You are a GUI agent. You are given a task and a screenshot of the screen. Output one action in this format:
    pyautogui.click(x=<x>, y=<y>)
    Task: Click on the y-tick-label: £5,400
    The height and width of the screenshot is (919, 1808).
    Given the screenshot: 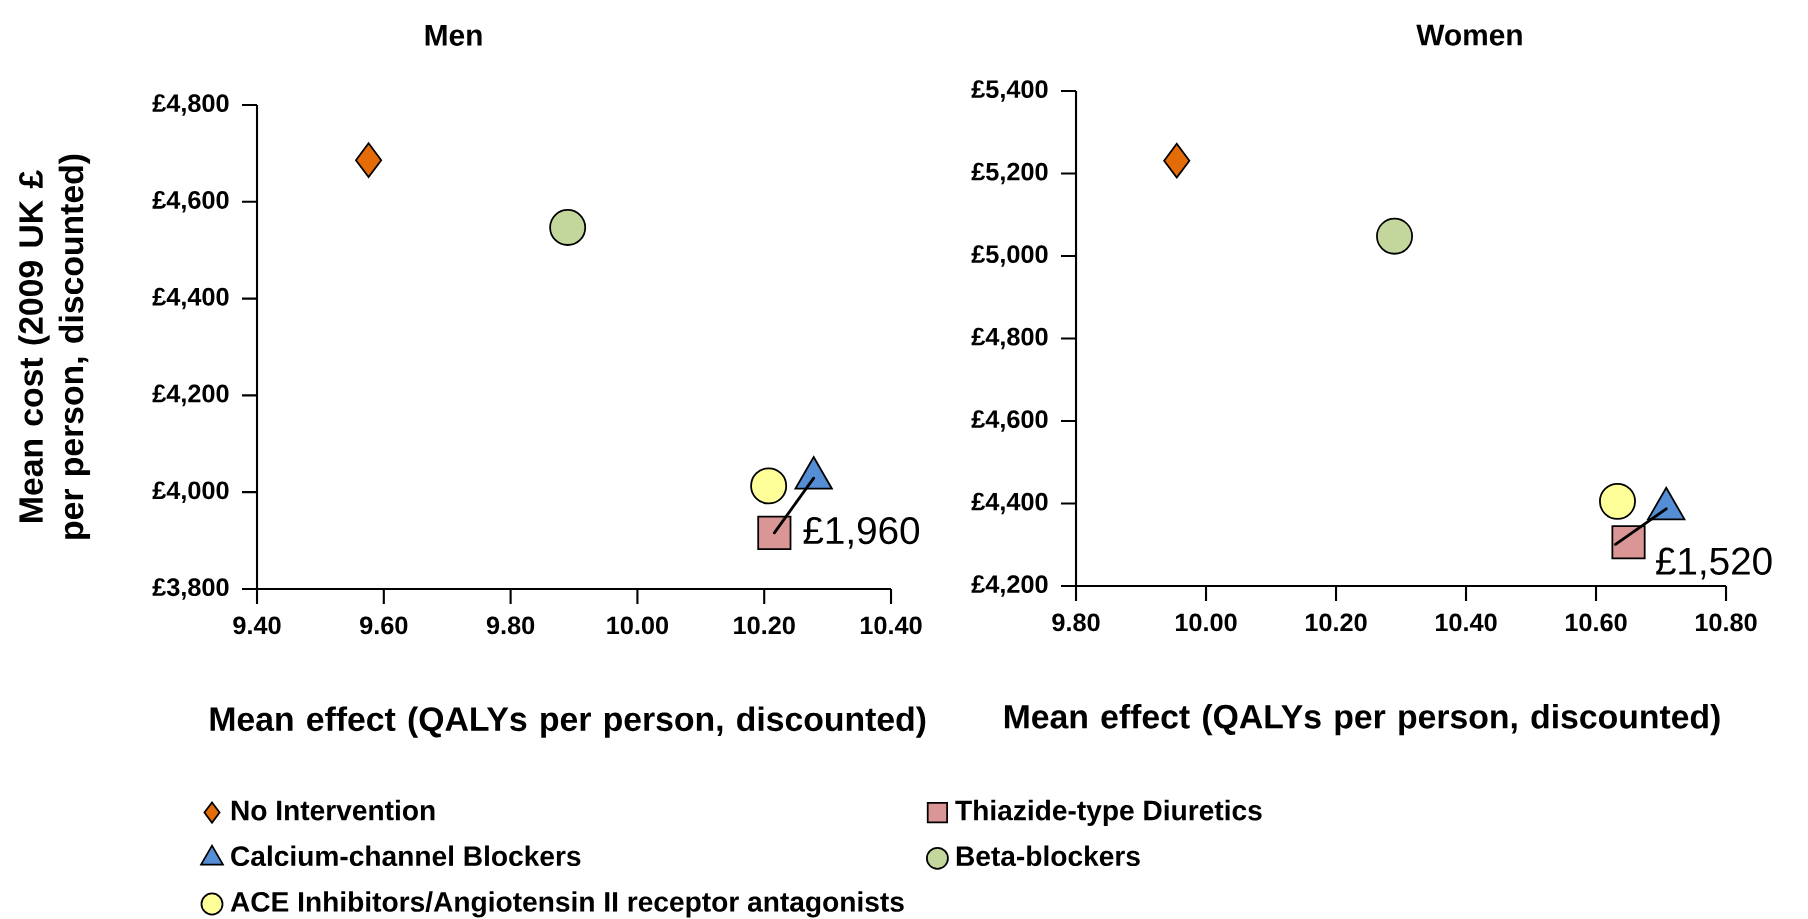 What is the action you would take?
    pyautogui.click(x=1009, y=91)
    